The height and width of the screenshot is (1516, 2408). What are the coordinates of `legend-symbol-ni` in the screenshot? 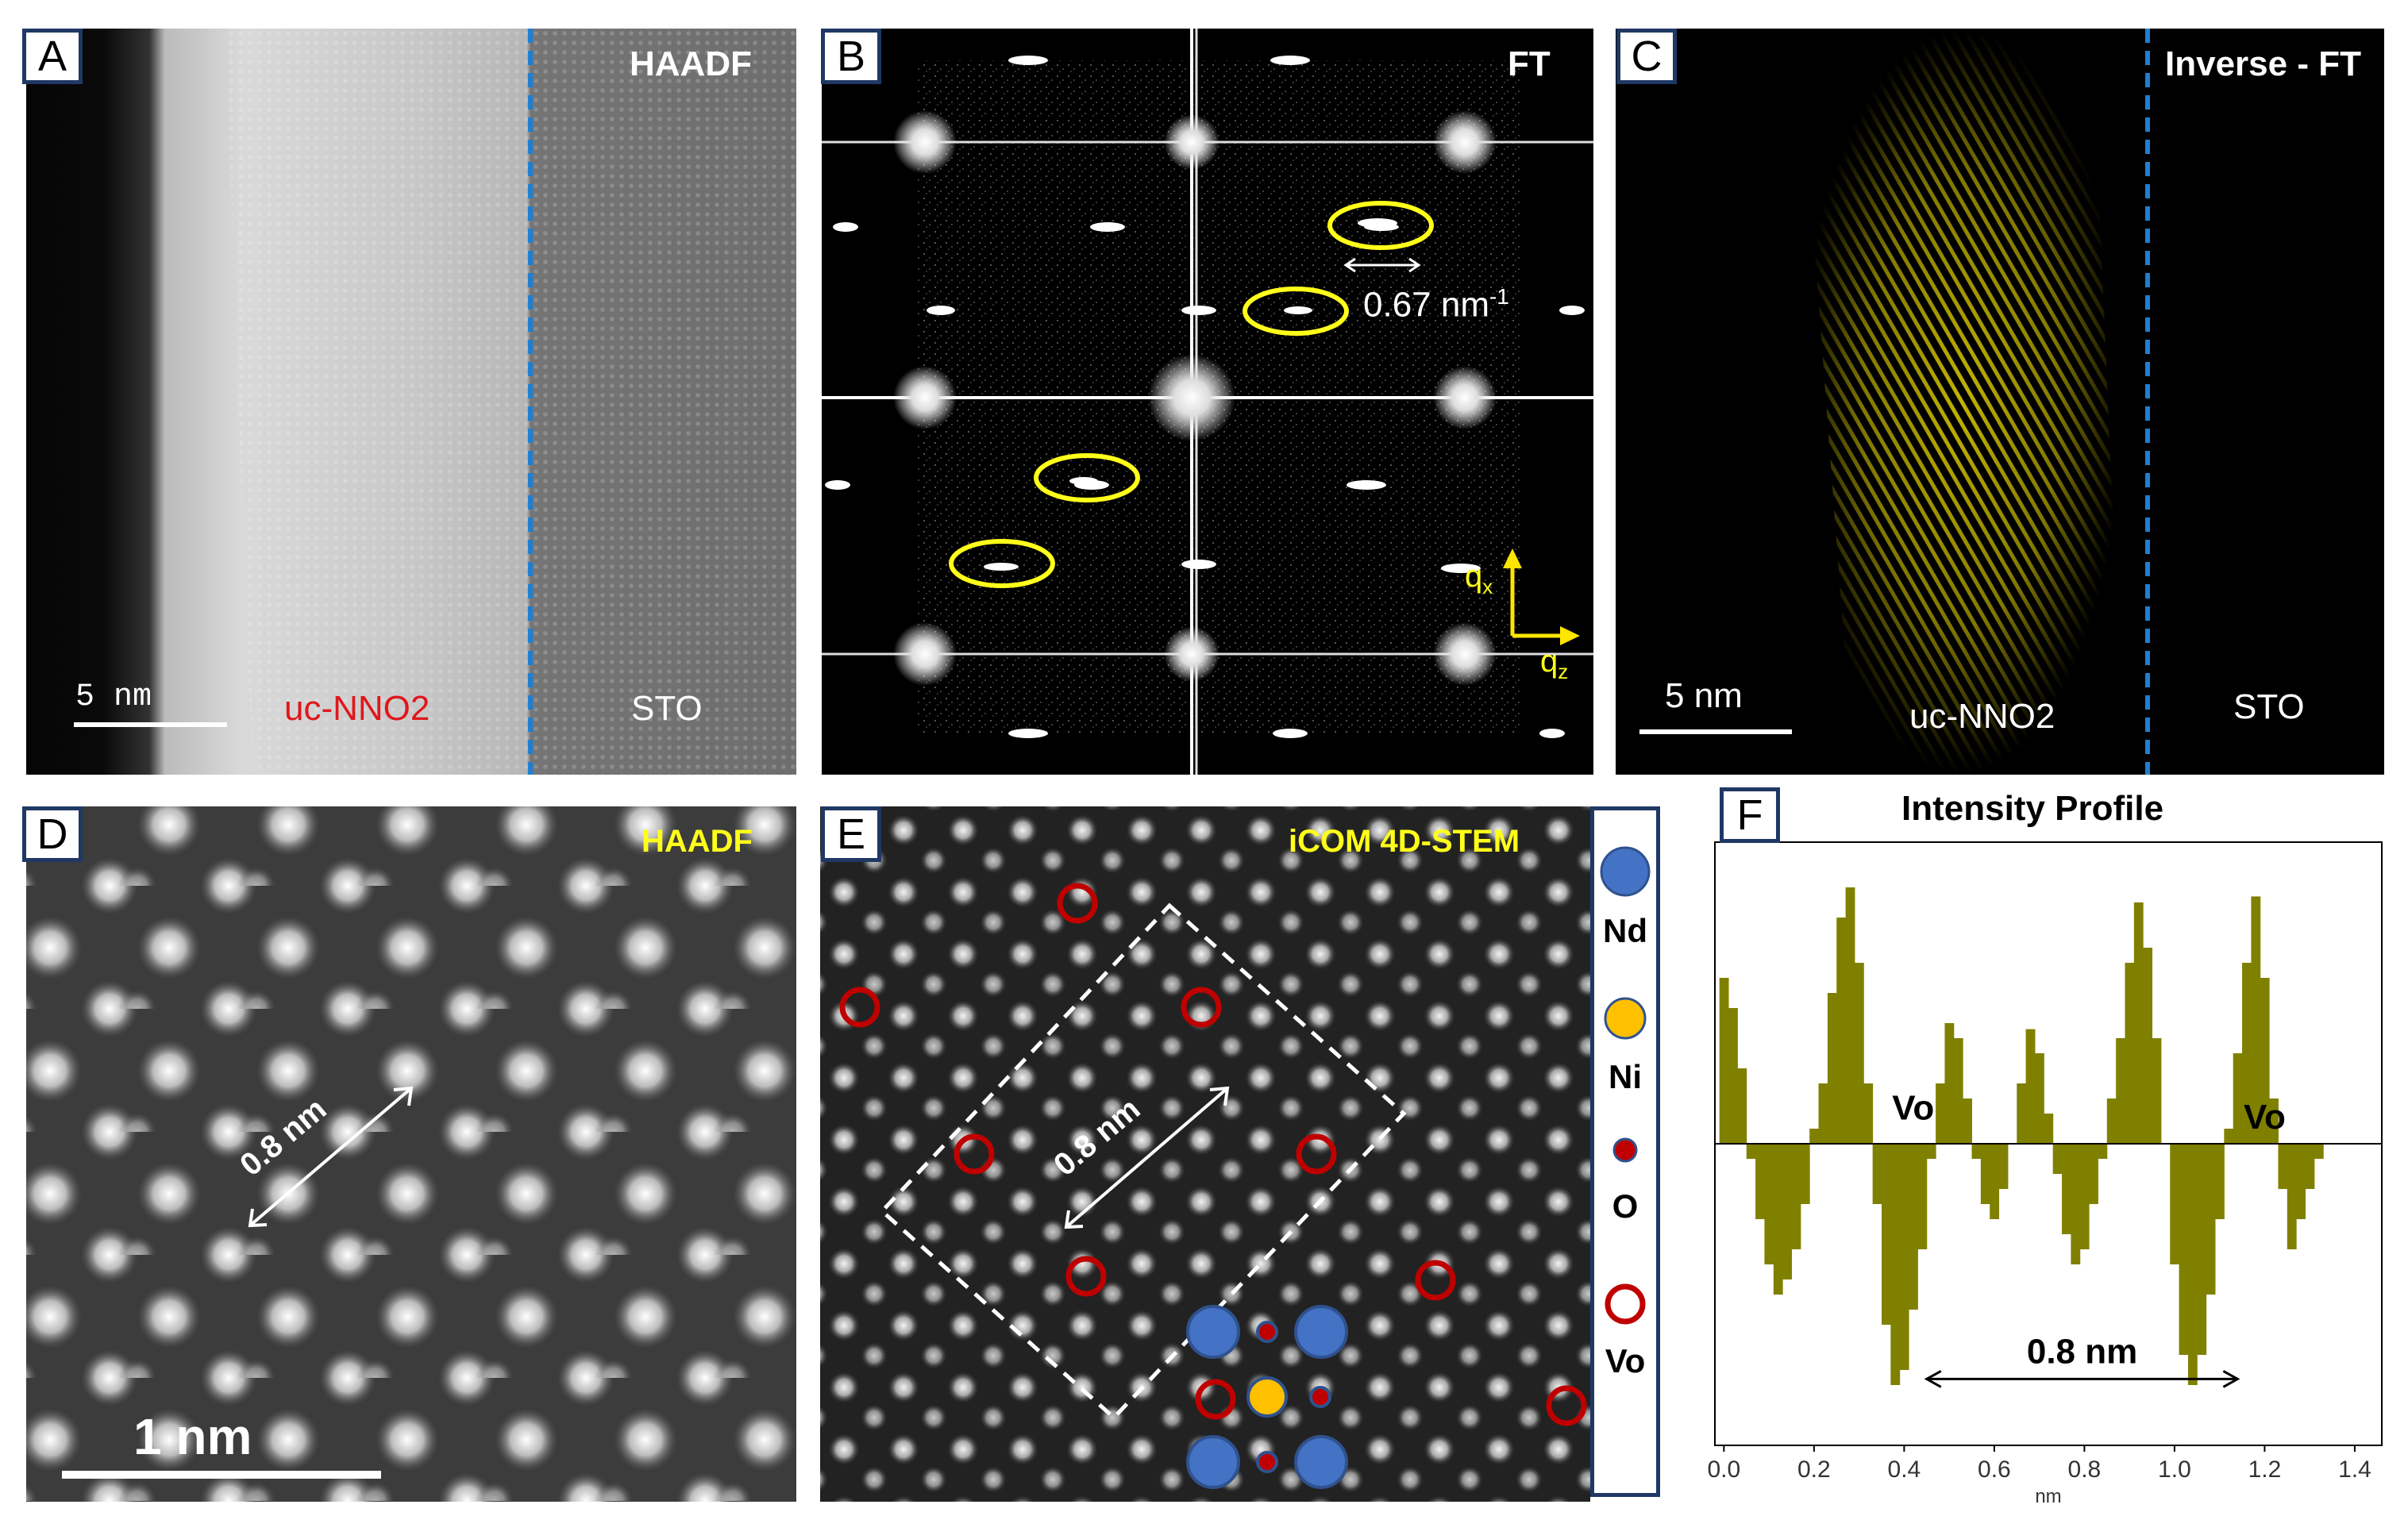 It's located at (1625, 1019).